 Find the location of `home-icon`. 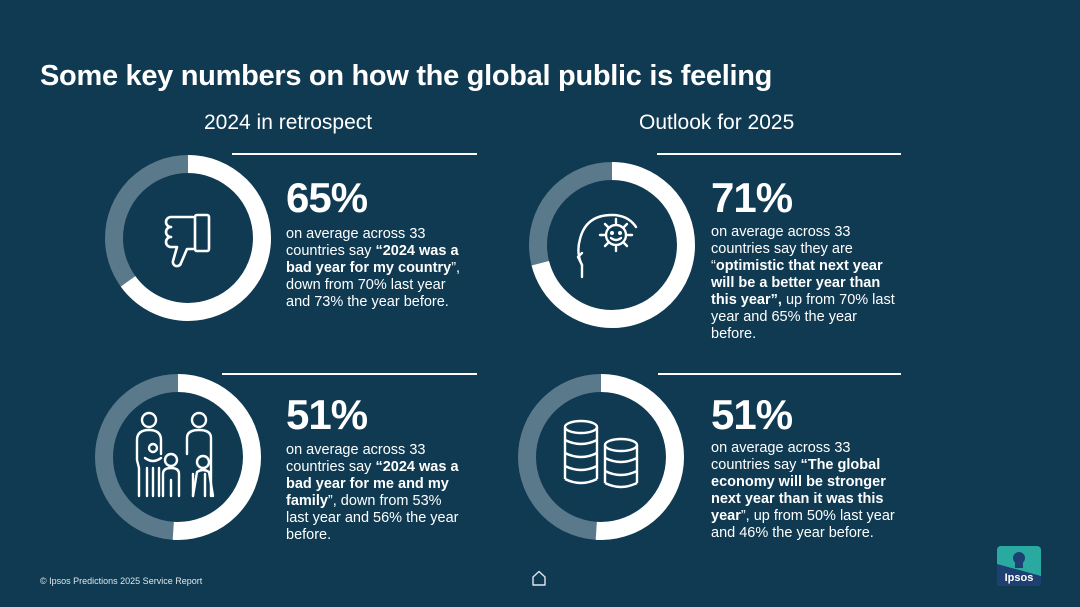

home-icon is located at coordinates (539, 578).